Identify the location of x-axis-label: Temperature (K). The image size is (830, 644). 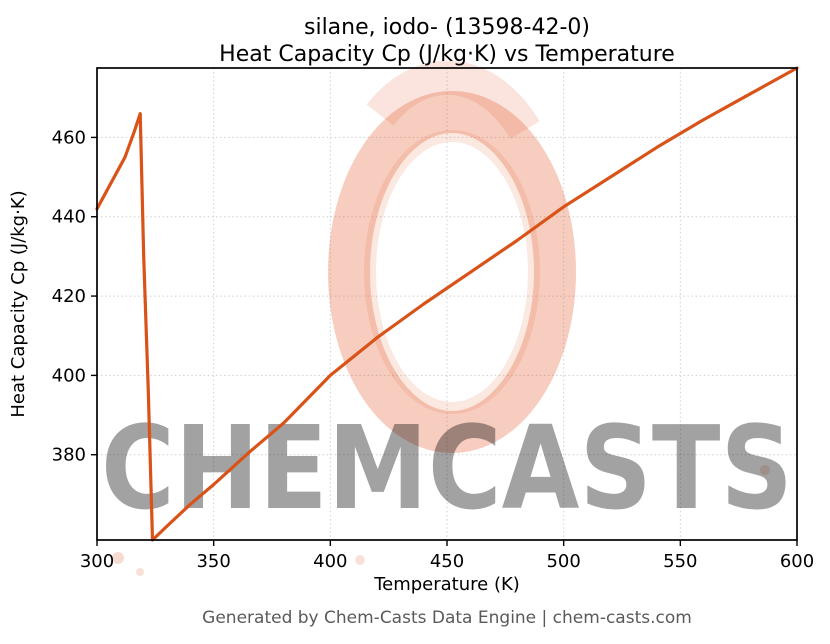
(446, 584).